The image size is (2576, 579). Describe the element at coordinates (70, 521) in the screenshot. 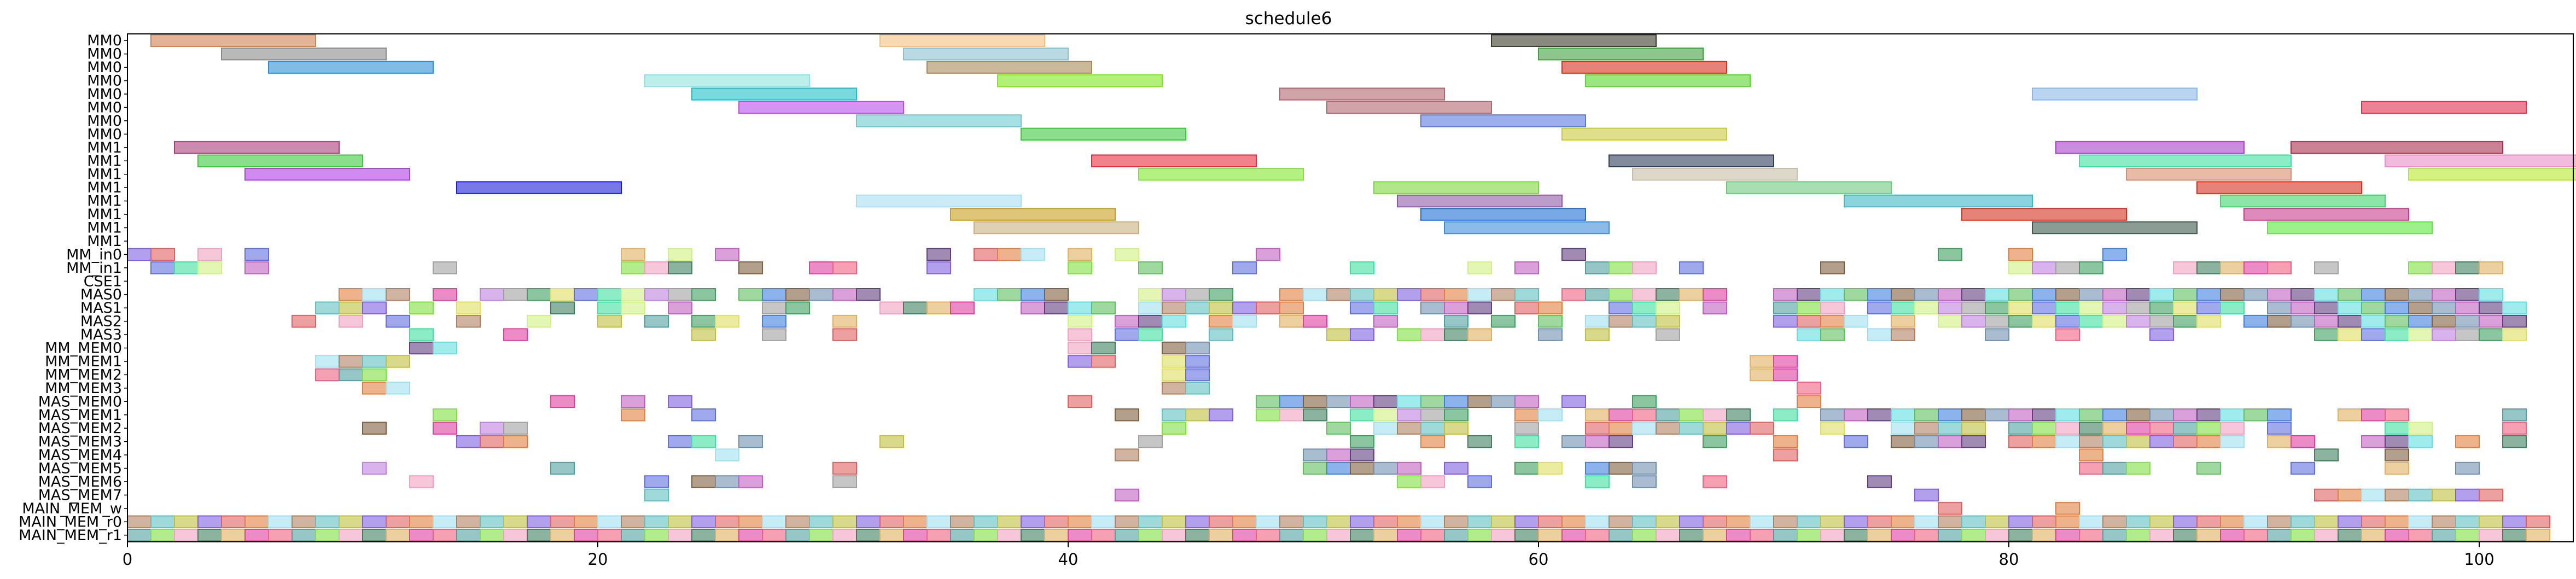

I see `y-tick-label: MAIN_MEM_r0` at that location.